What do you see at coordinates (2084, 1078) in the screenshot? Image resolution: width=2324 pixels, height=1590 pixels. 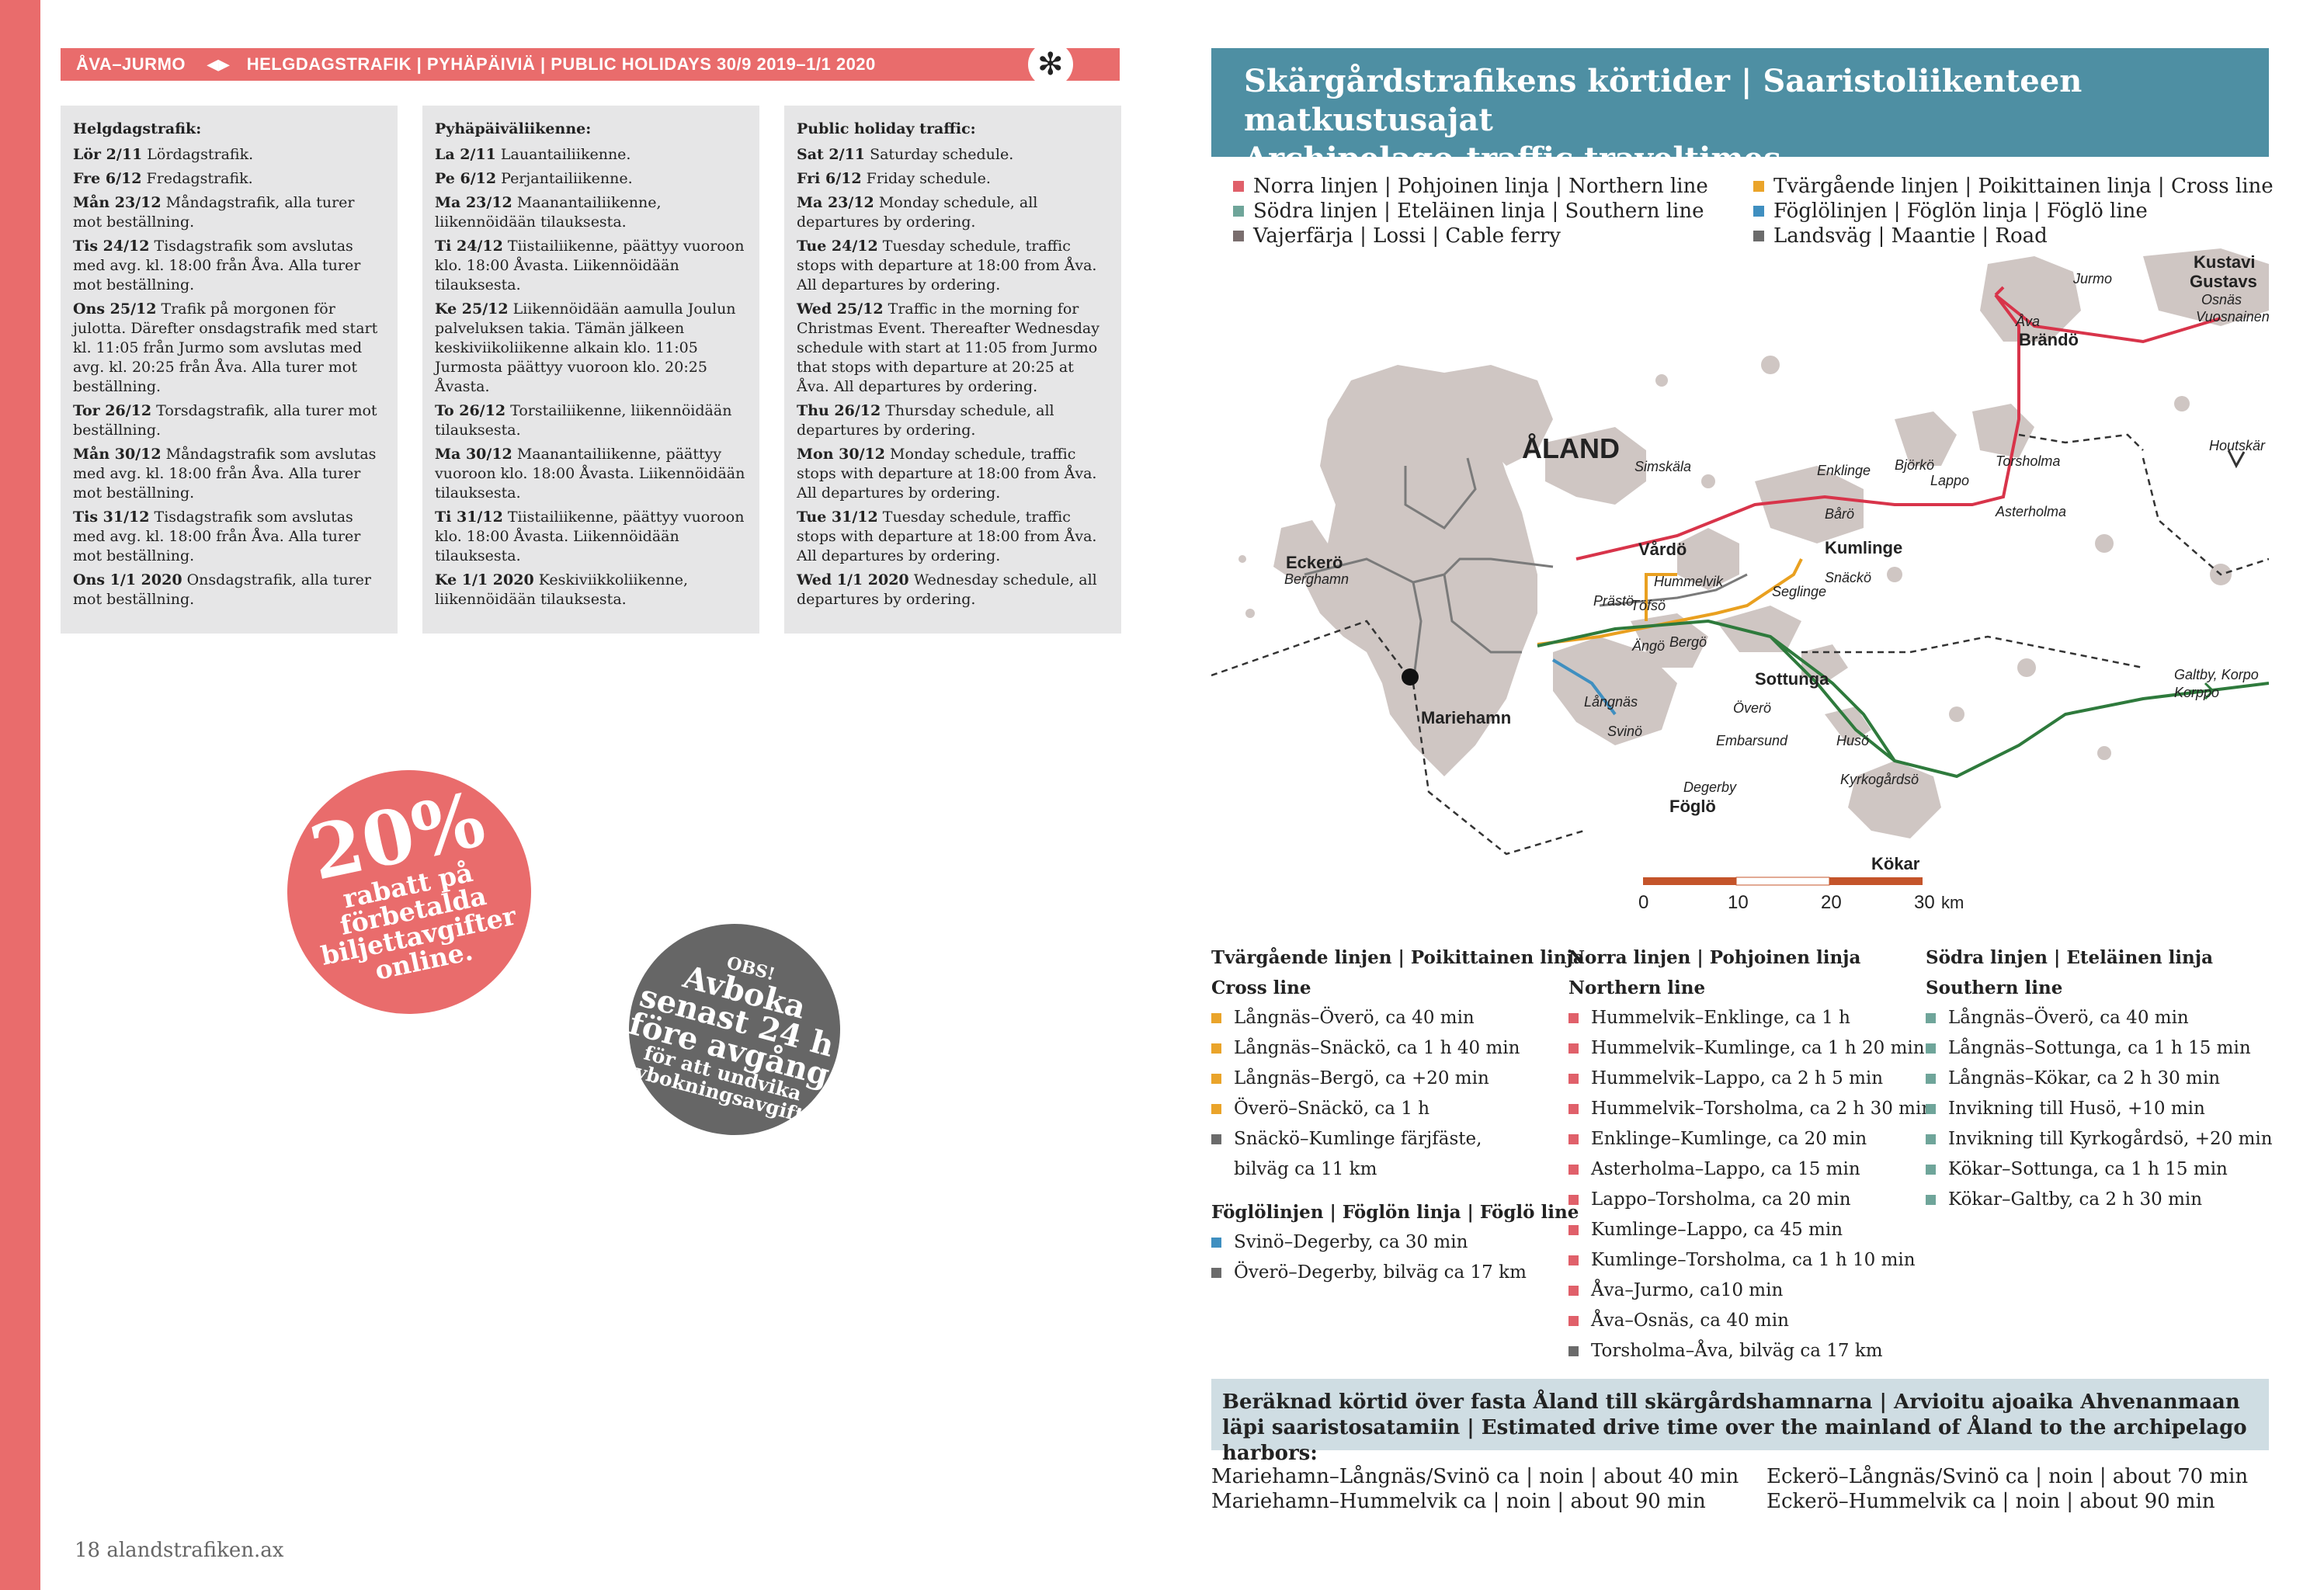 I see `traveltime-label: Långnäs–Kökar, ca 2 h 30 min` at bounding box center [2084, 1078].